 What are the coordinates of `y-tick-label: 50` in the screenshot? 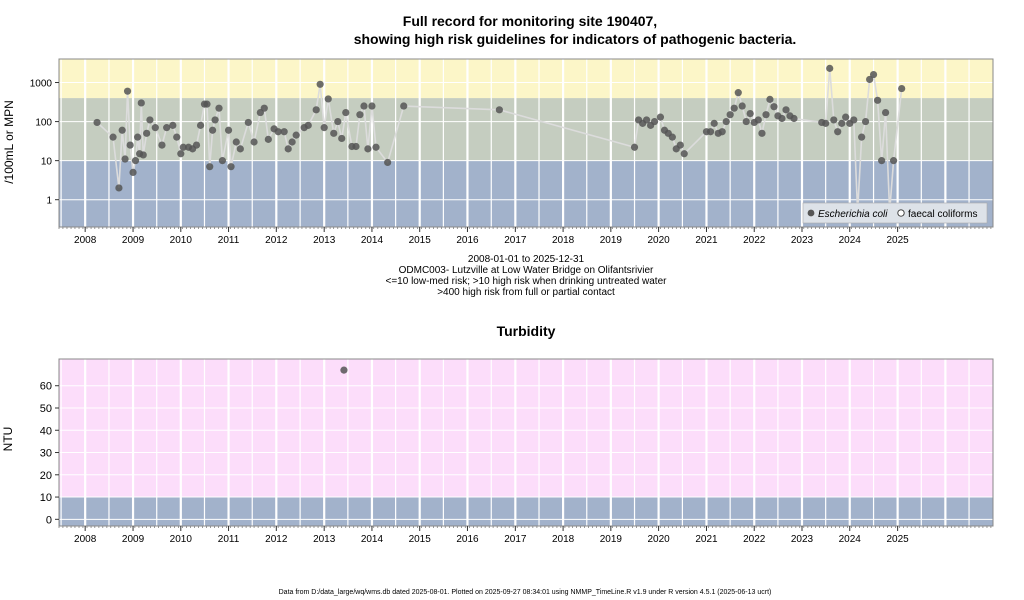 It's located at (46, 409).